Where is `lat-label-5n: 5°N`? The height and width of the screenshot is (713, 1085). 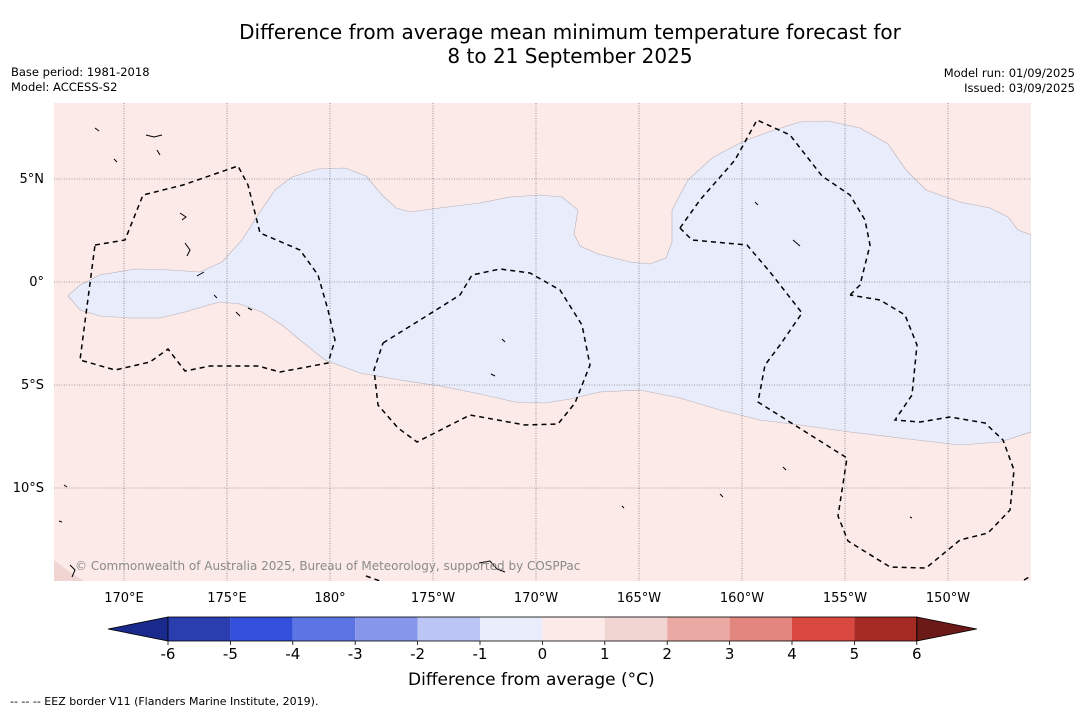 lat-label-5n: 5°N is located at coordinates (32, 179).